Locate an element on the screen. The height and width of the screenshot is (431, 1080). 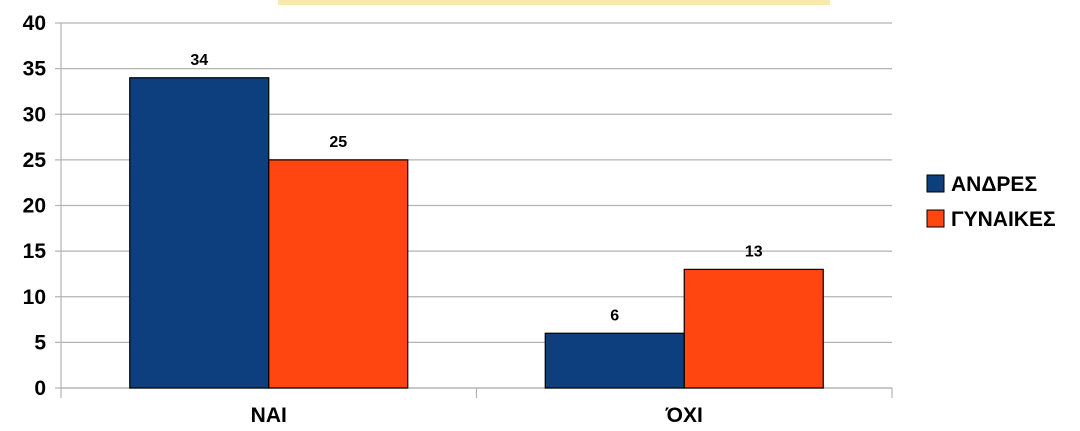
x-category-label: ΌΧΙ is located at coordinates (684, 415).